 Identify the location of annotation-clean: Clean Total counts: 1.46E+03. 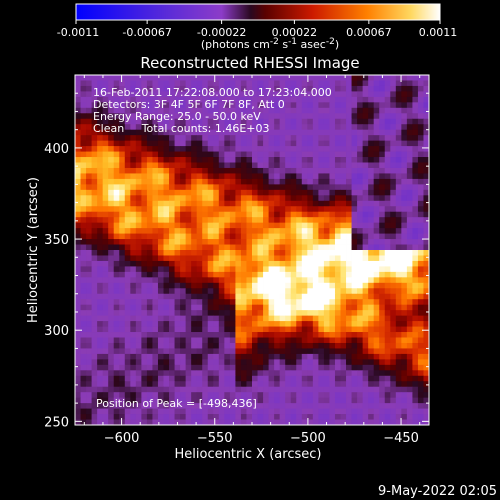
(181, 128).